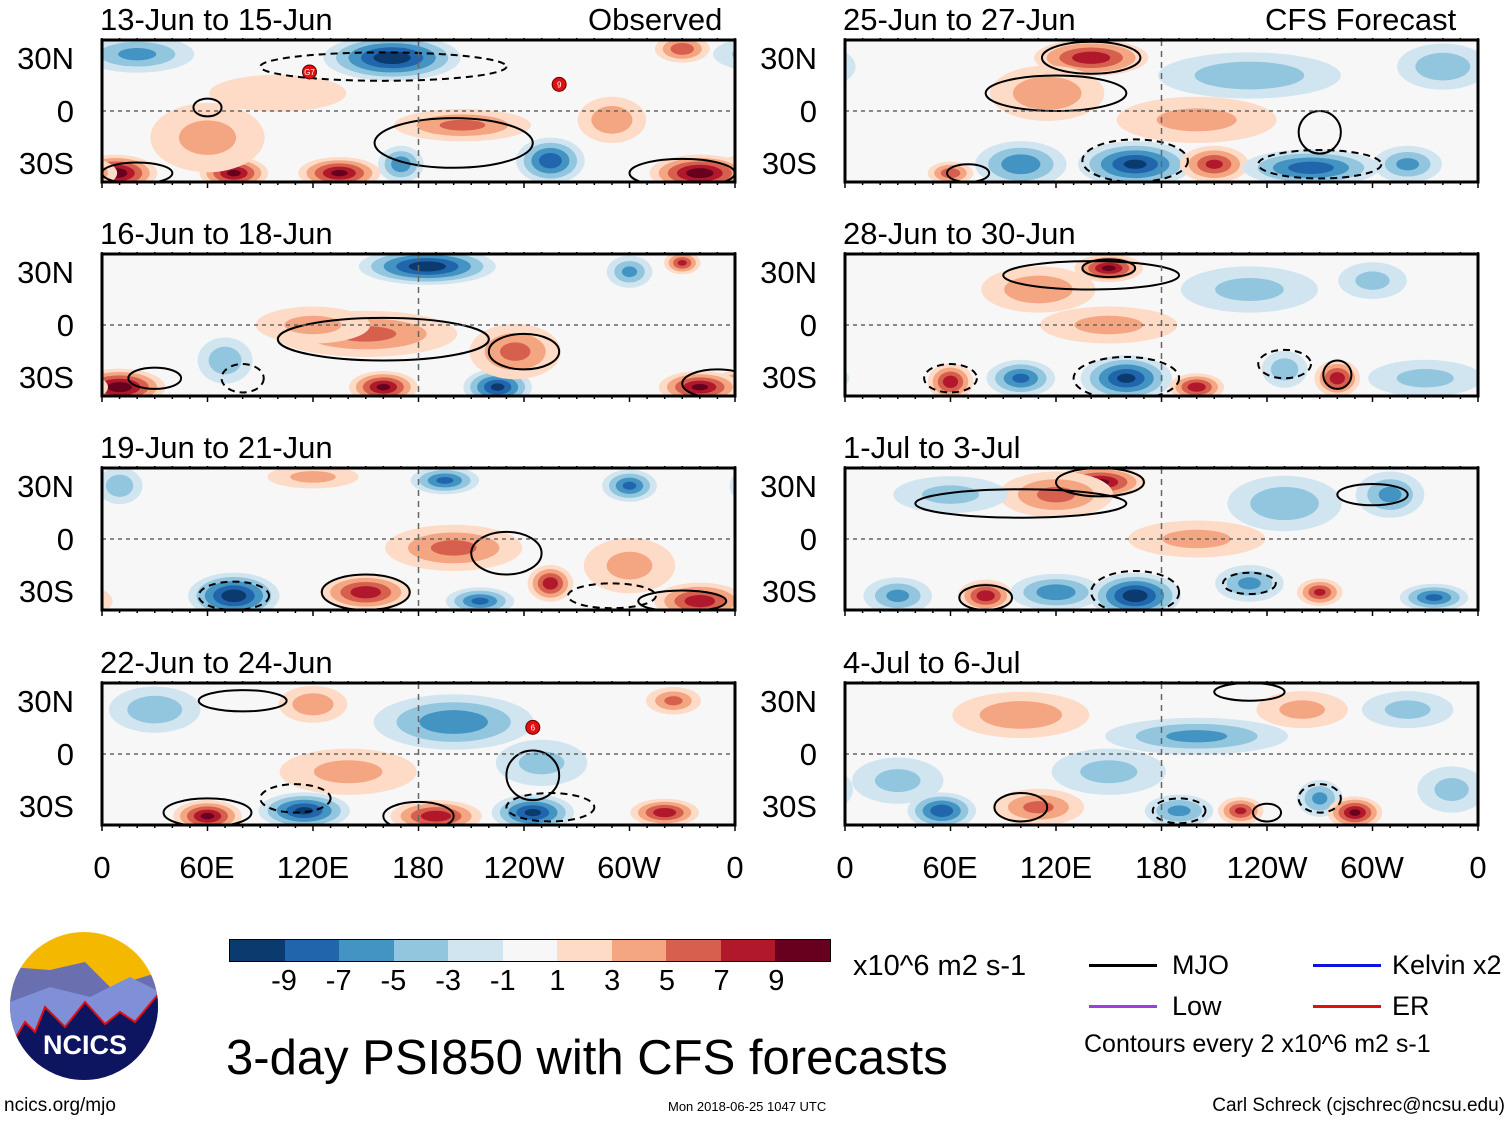  I want to click on panel-title: 16-Jun to 18-Jun, so click(216, 233).